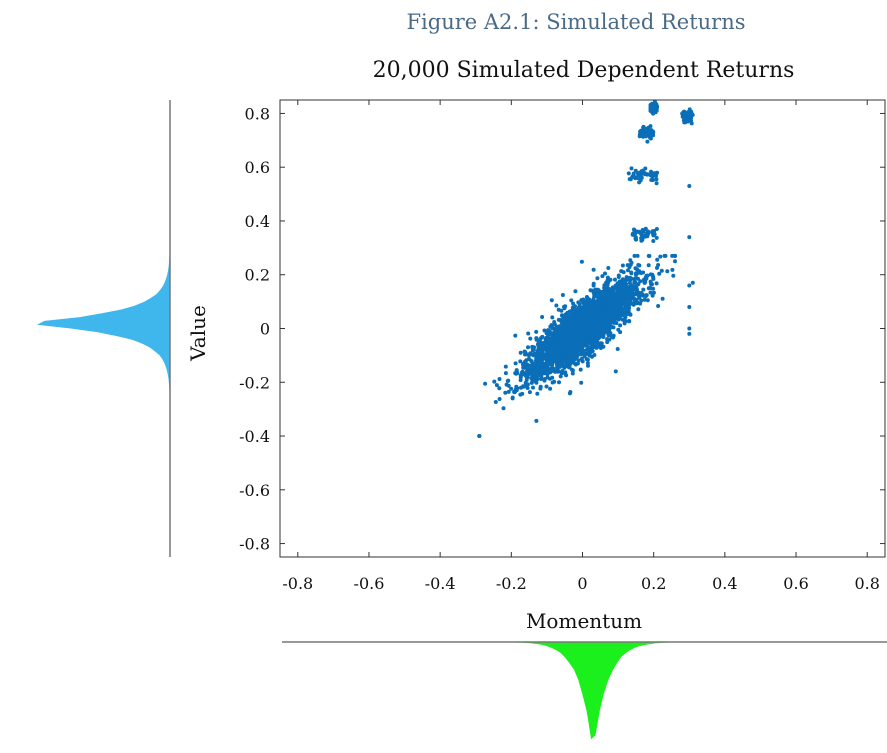 This screenshot has height=753, width=887. I want to click on x-tick-label: -0.2, so click(511, 583).